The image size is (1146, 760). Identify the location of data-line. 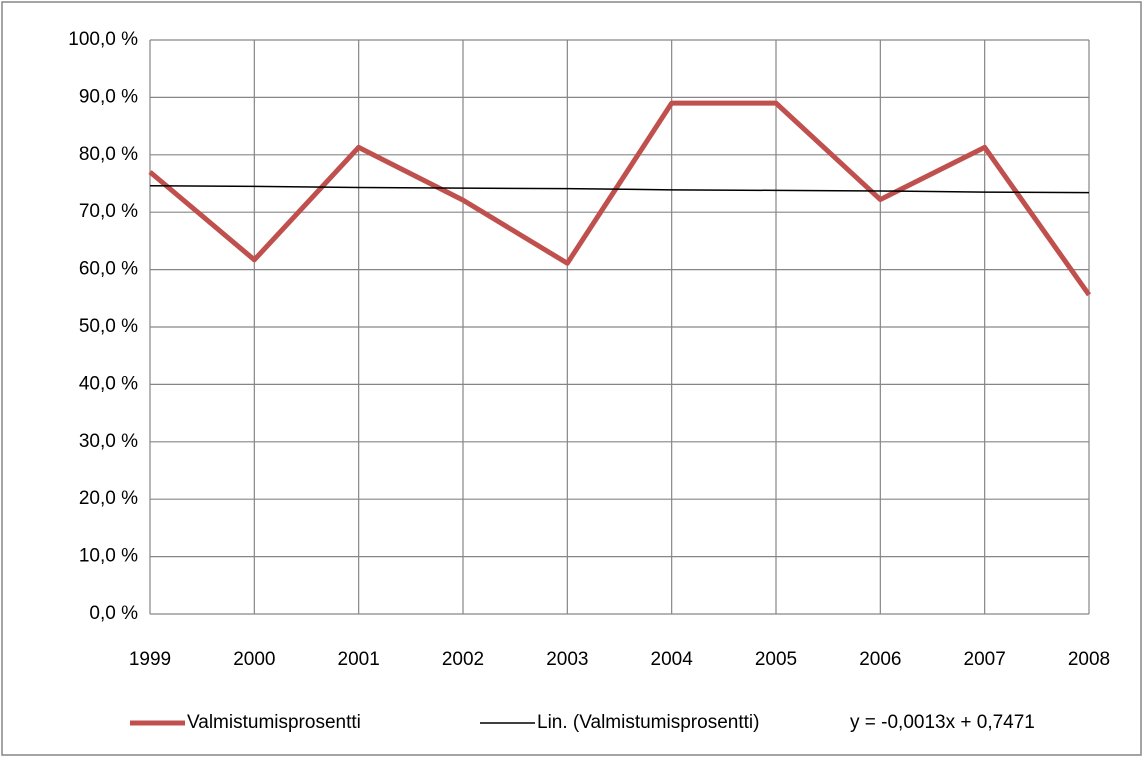
(619, 189).